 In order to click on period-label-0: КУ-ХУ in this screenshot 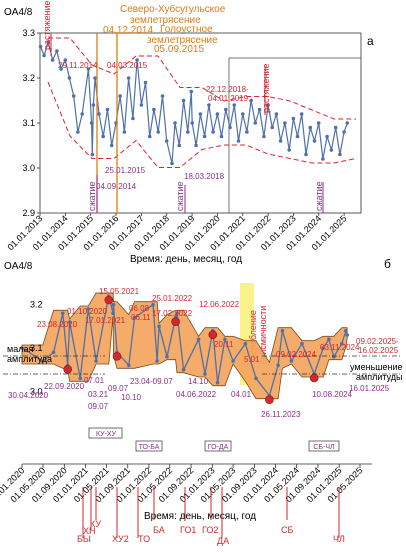, I will do `click(106, 434)`.